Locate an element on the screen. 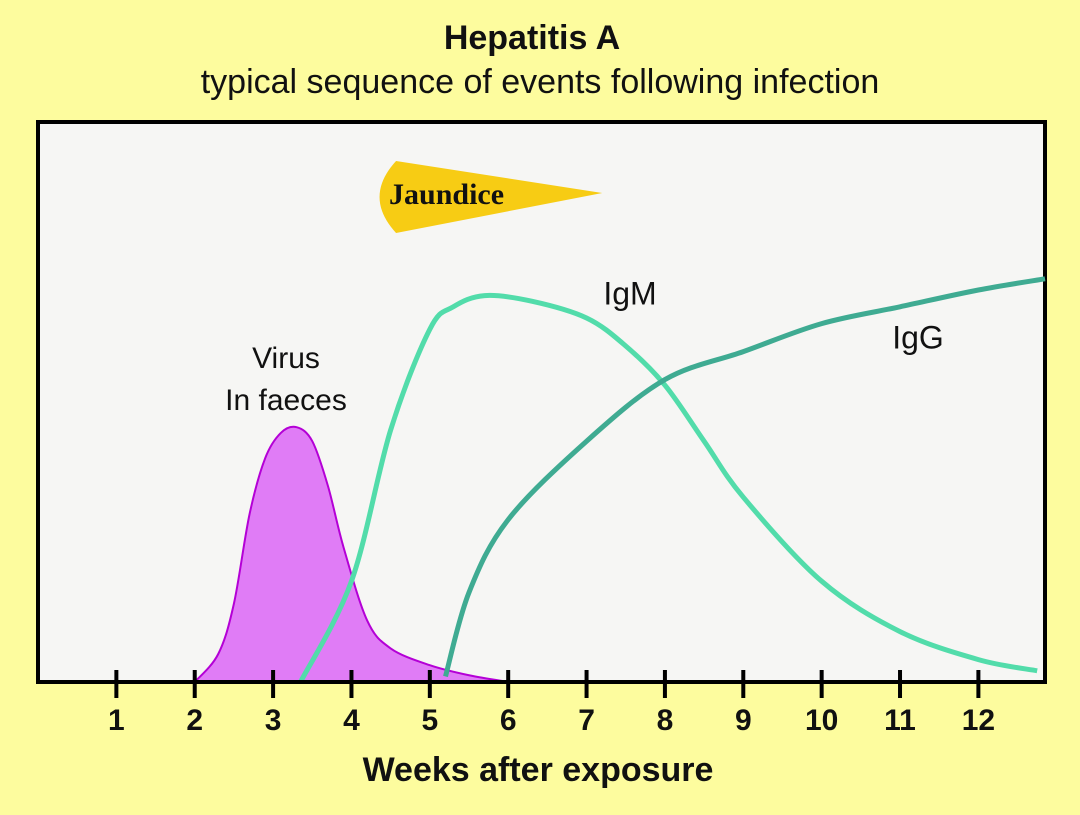 The height and width of the screenshot is (815, 1080). x-tick-label: 7 is located at coordinates (586, 720).